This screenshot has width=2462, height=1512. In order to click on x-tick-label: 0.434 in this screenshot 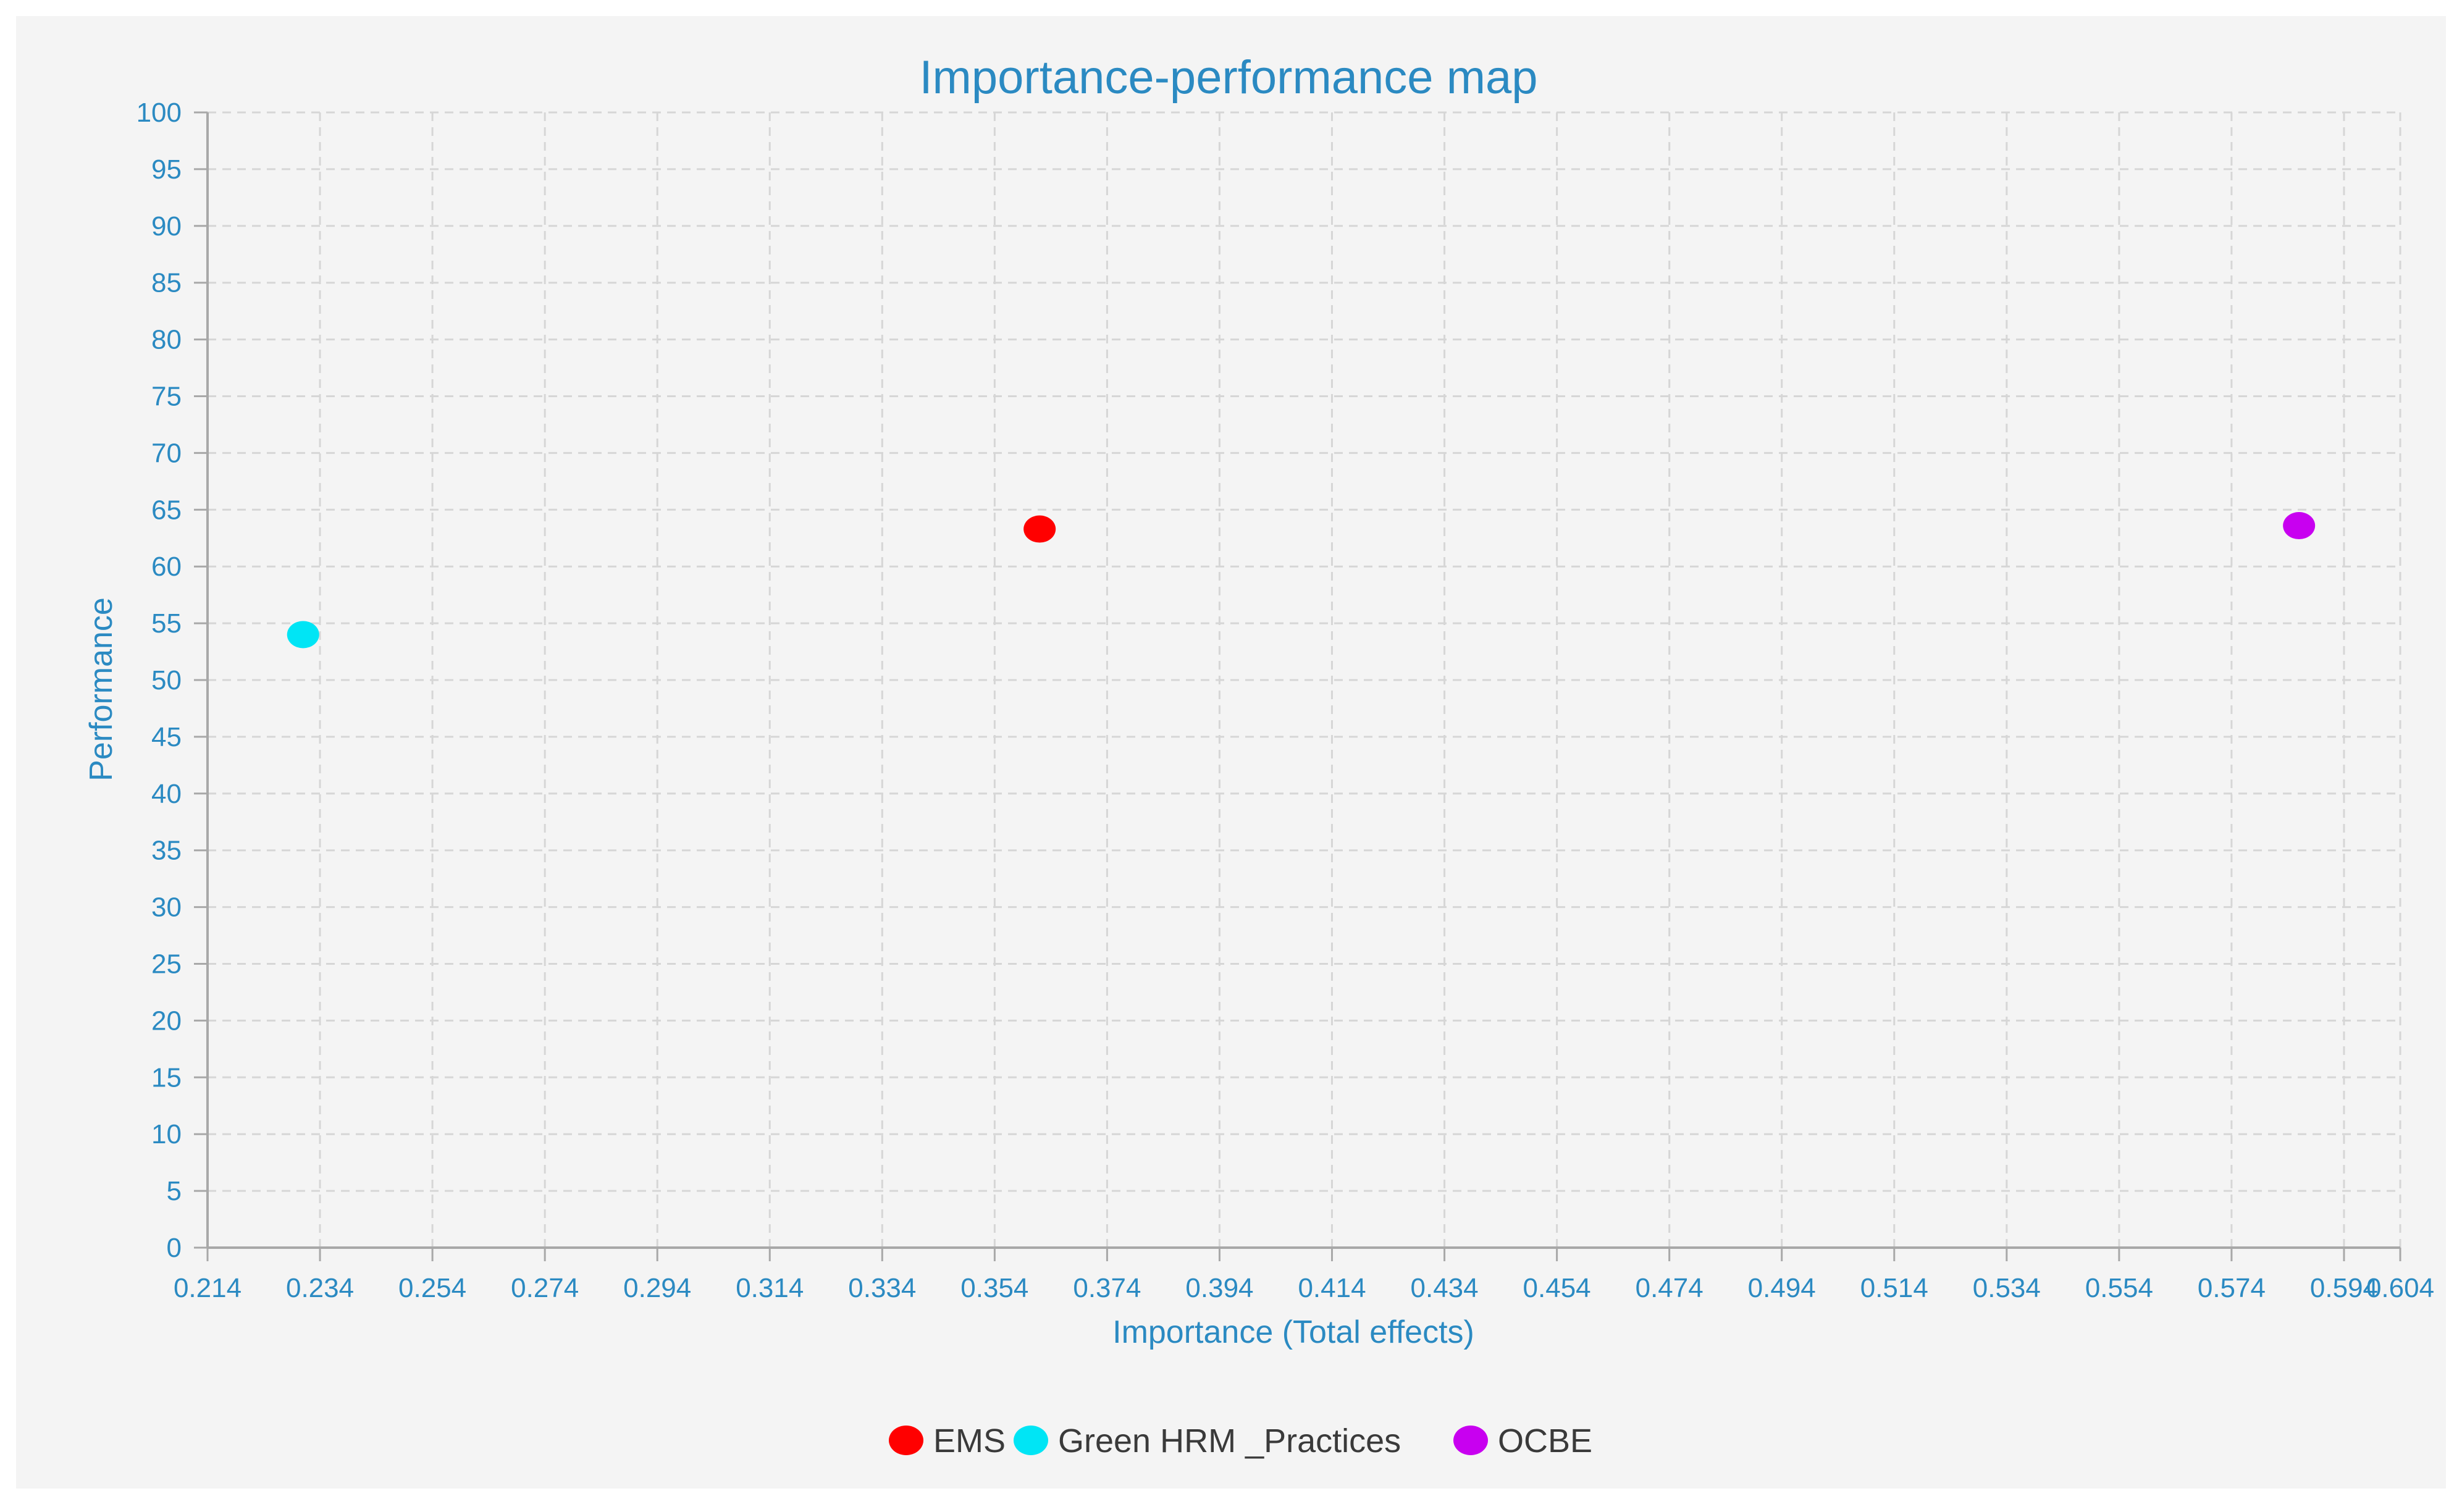, I will do `click(1445, 1288)`.